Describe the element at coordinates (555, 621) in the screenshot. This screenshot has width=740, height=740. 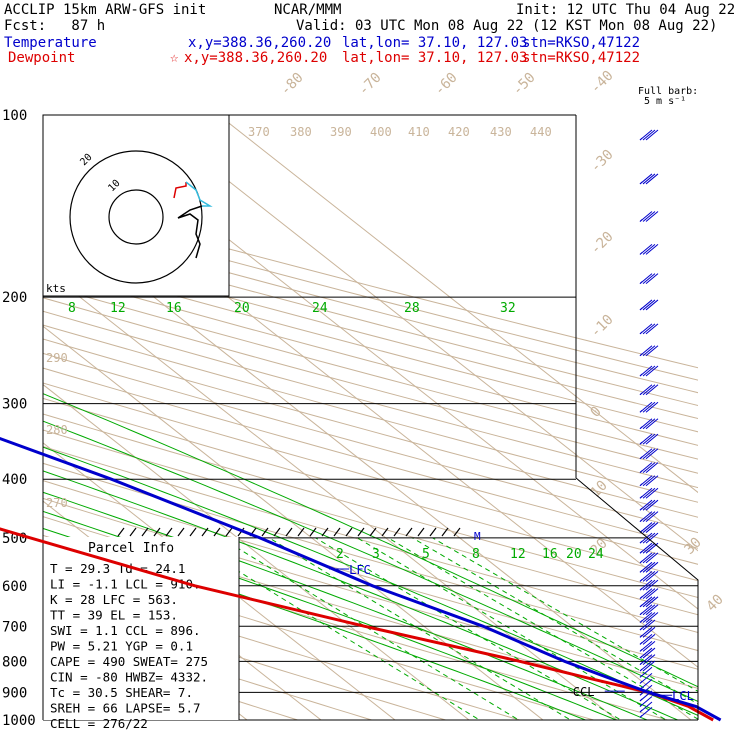
I see `mixing-ratio-line` at that location.